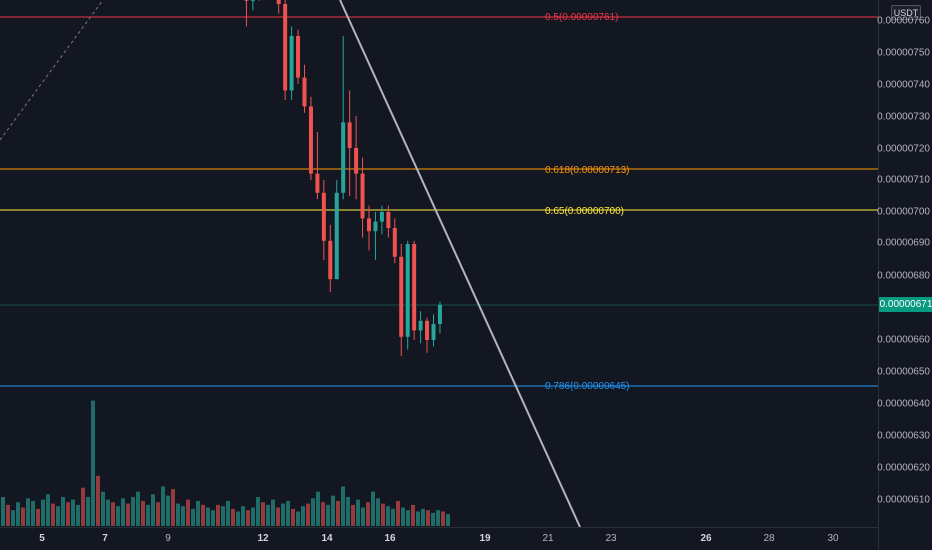 This screenshot has height=550, width=932. What do you see at coordinates (439, 538) in the screenshot?
I see `time-axis: 5 7 9 12 14 16 19 21 23 26 28 30` at bounding box center [439, 538].